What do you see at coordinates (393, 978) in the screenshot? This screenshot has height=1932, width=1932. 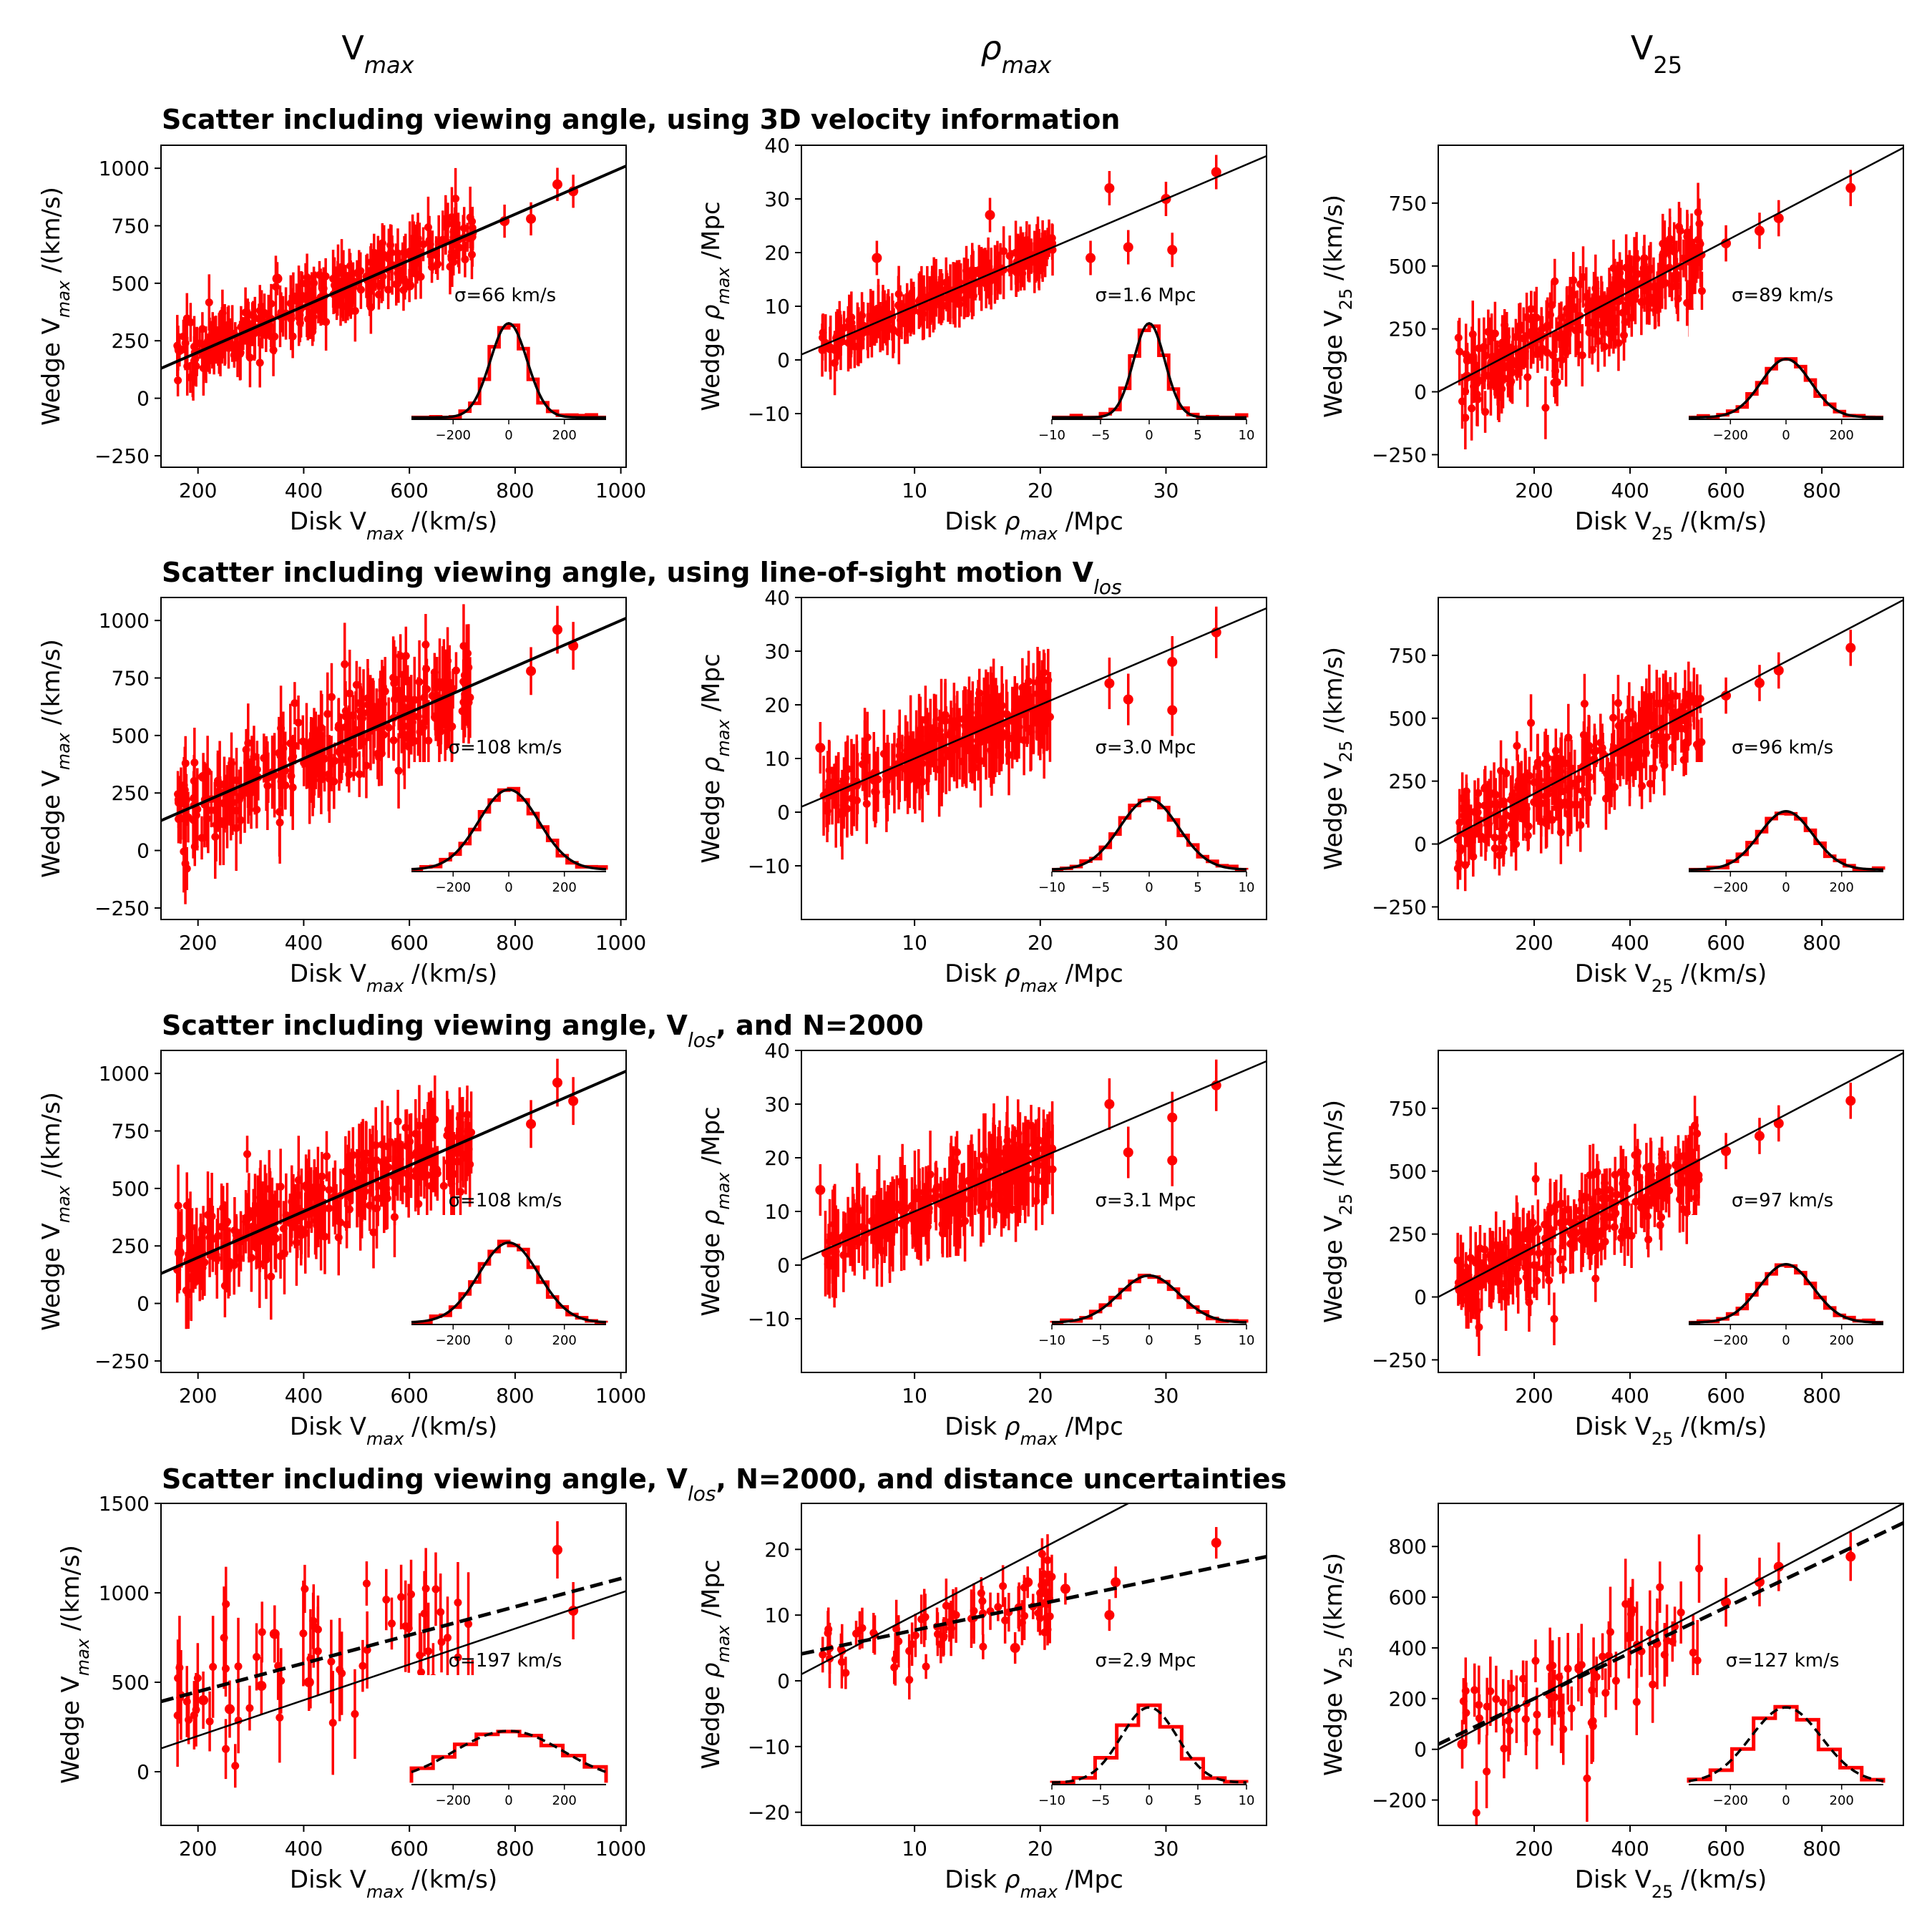 I see `x-axis-label: Disk Vmax /(km/s)` at bounding box center [393, 978].